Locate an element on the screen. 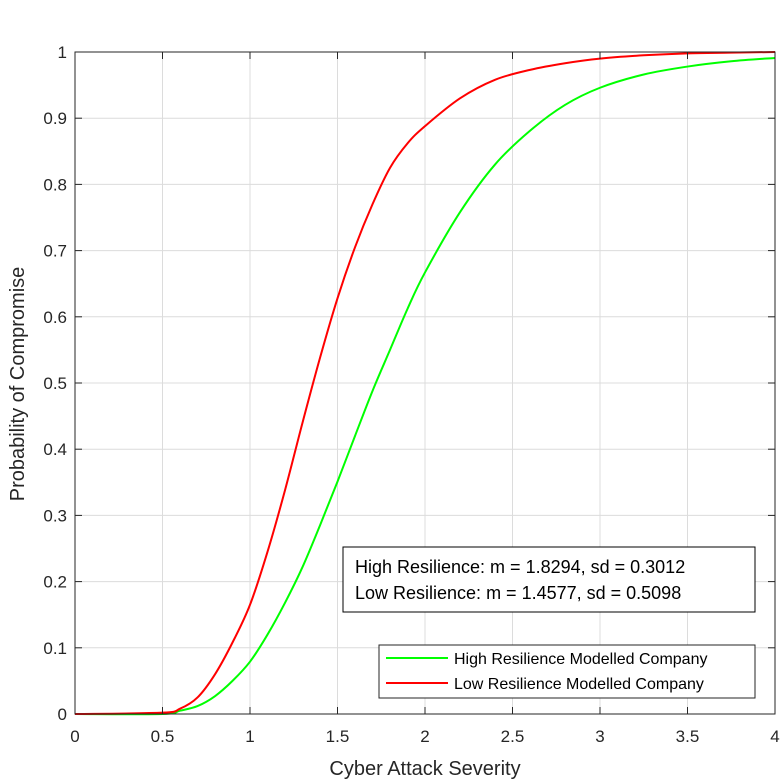 The width and height of the screenshot is (781, 781). y-tick-label: 0.8 is located at coordinates (55, 184).